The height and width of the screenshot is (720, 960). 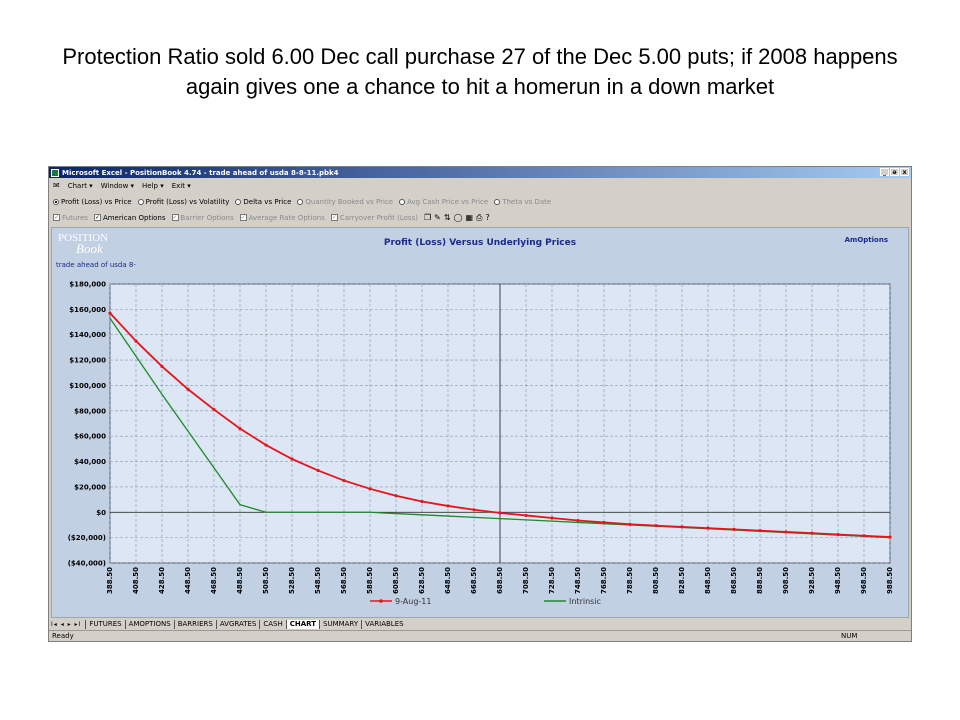 What do you see at coordinates (188, 580) in the screenshot?
I see `x-tick-label: 448.50` at bounding box center [188, 580].